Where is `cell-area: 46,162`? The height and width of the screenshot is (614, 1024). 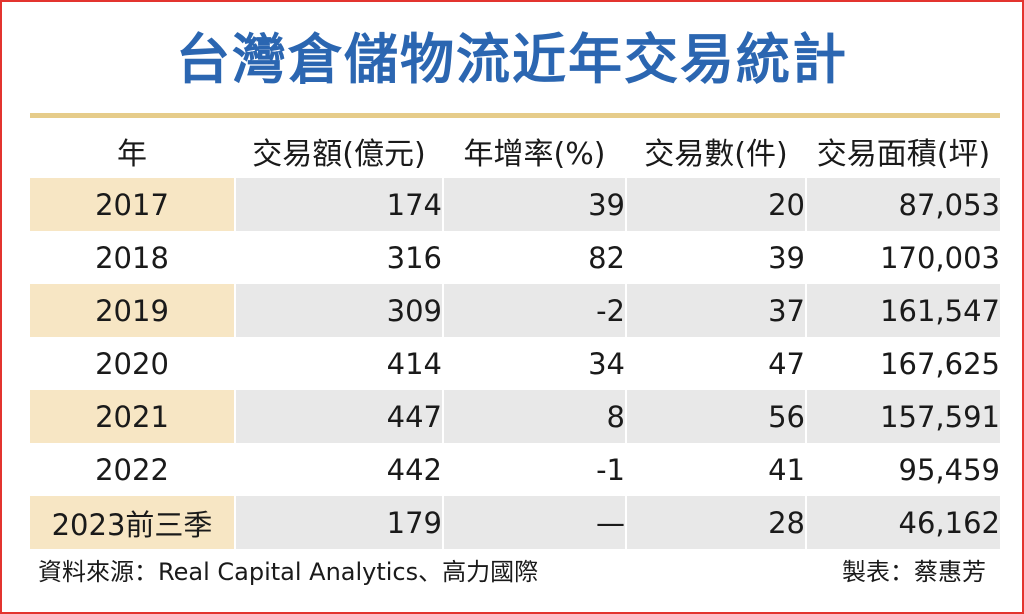
cell-area: 46,162 is located at coordinates (902, 522).